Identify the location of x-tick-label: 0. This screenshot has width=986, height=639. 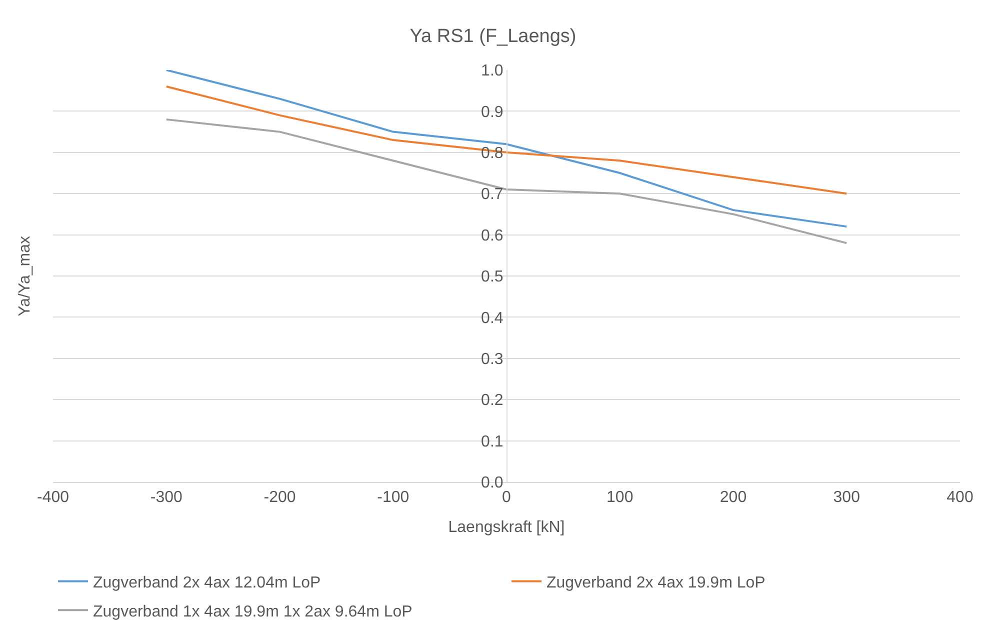
(507, 497).